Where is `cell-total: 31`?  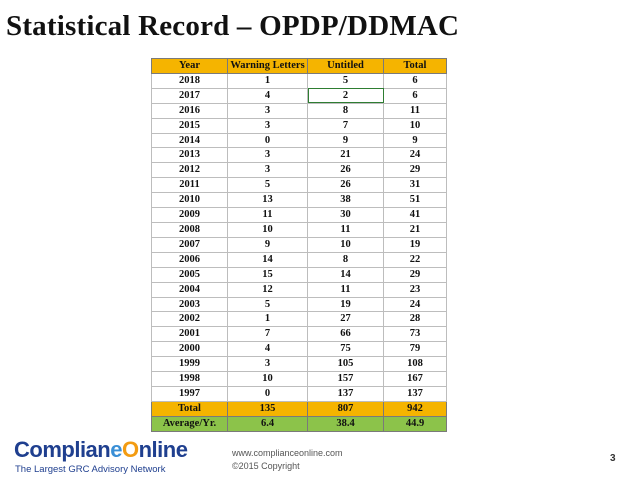 cell-total: 31 is located at coordinates (415, 185).